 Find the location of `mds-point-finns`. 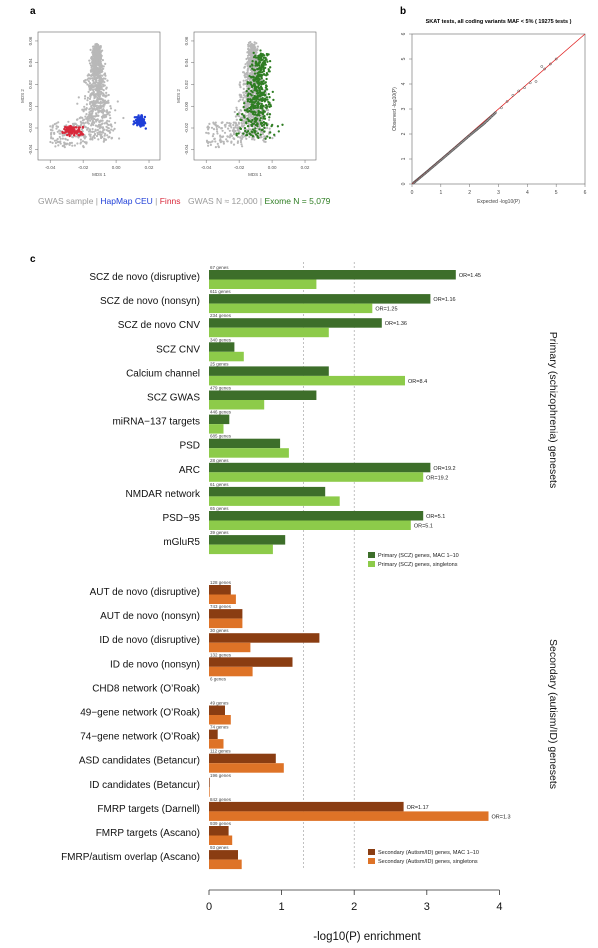

mds-point-finns is located at coordinates (74, 129).